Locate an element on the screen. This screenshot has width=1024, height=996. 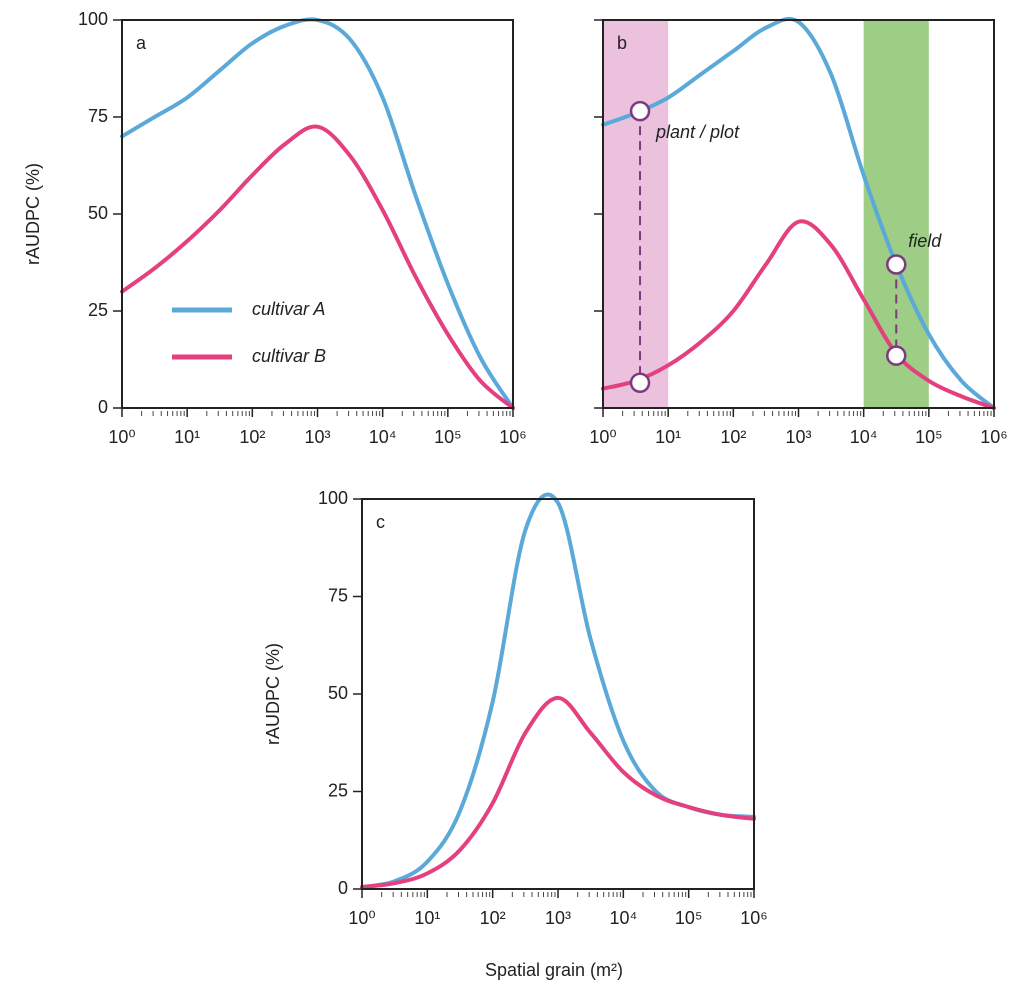
shaded-band is located at coordinates (636, 214).